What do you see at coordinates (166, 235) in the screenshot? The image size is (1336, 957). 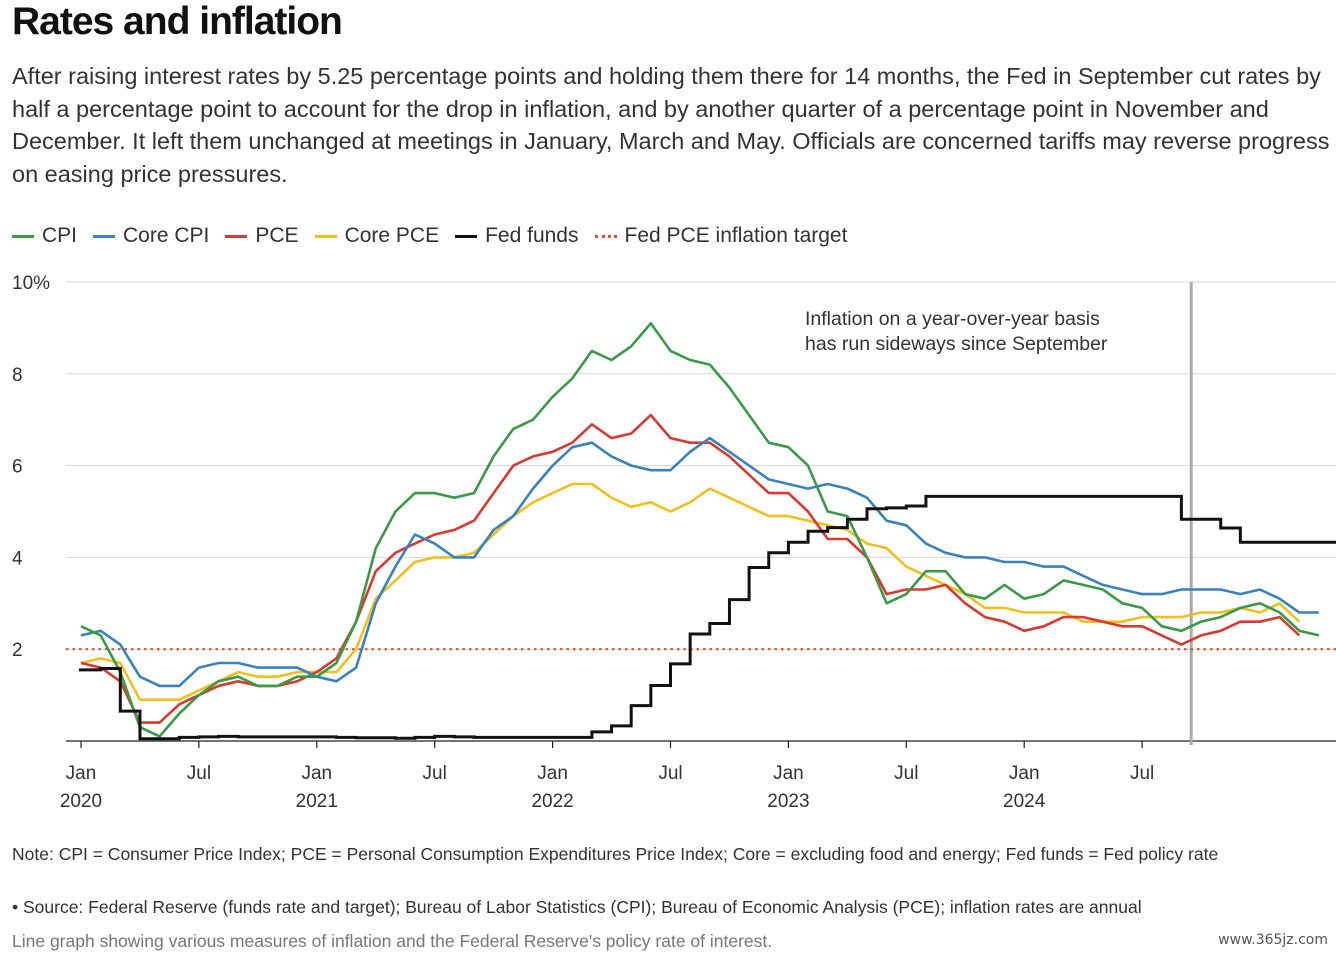 I see `legend-label: Core CPI` at bounding box center [166, 235].